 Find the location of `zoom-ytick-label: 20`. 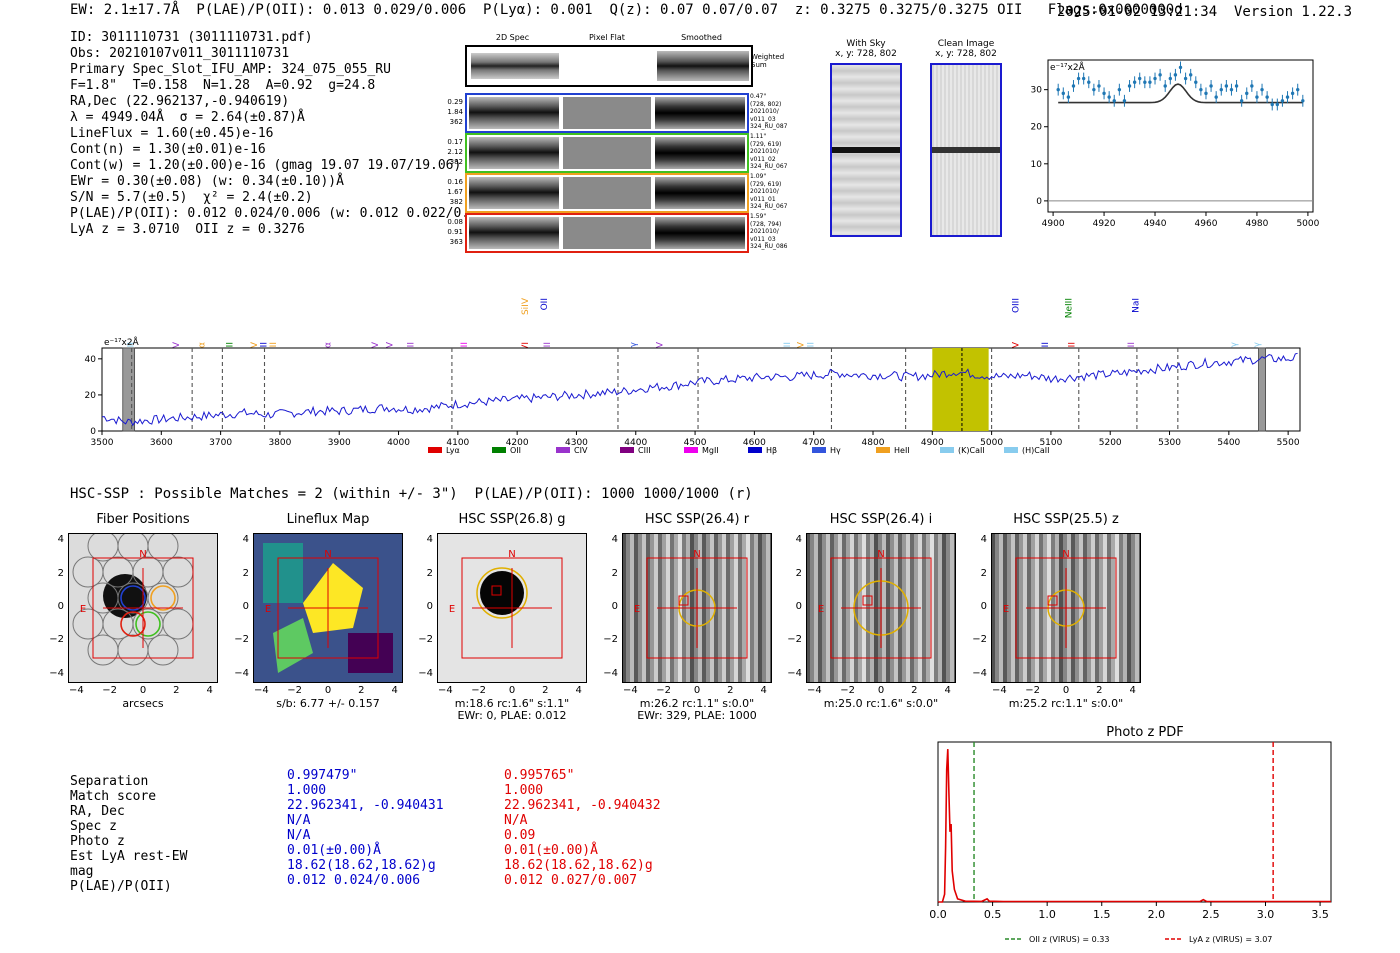

zoom-ytick-label: 20 is located at coordinates (1037, 128).